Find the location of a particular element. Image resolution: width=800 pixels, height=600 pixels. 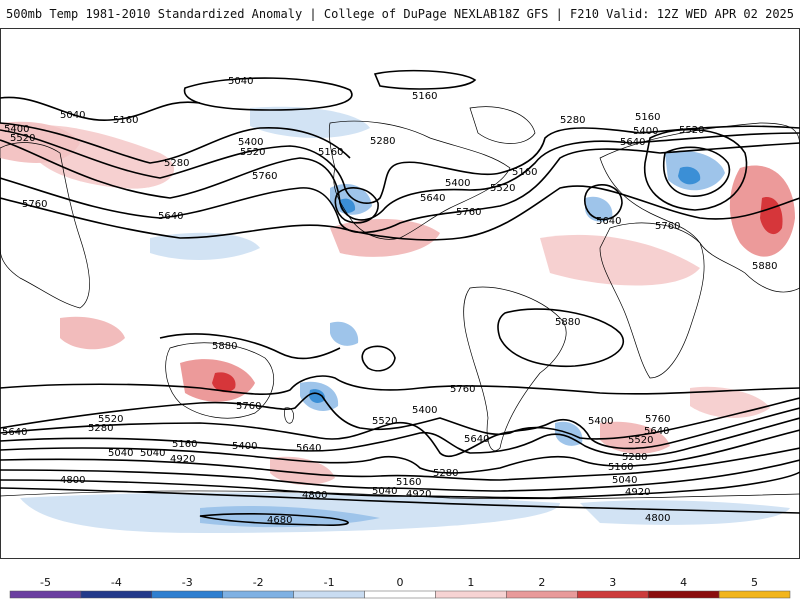

colorbar-tick-label: 3 is located at coordinates (612, 582).